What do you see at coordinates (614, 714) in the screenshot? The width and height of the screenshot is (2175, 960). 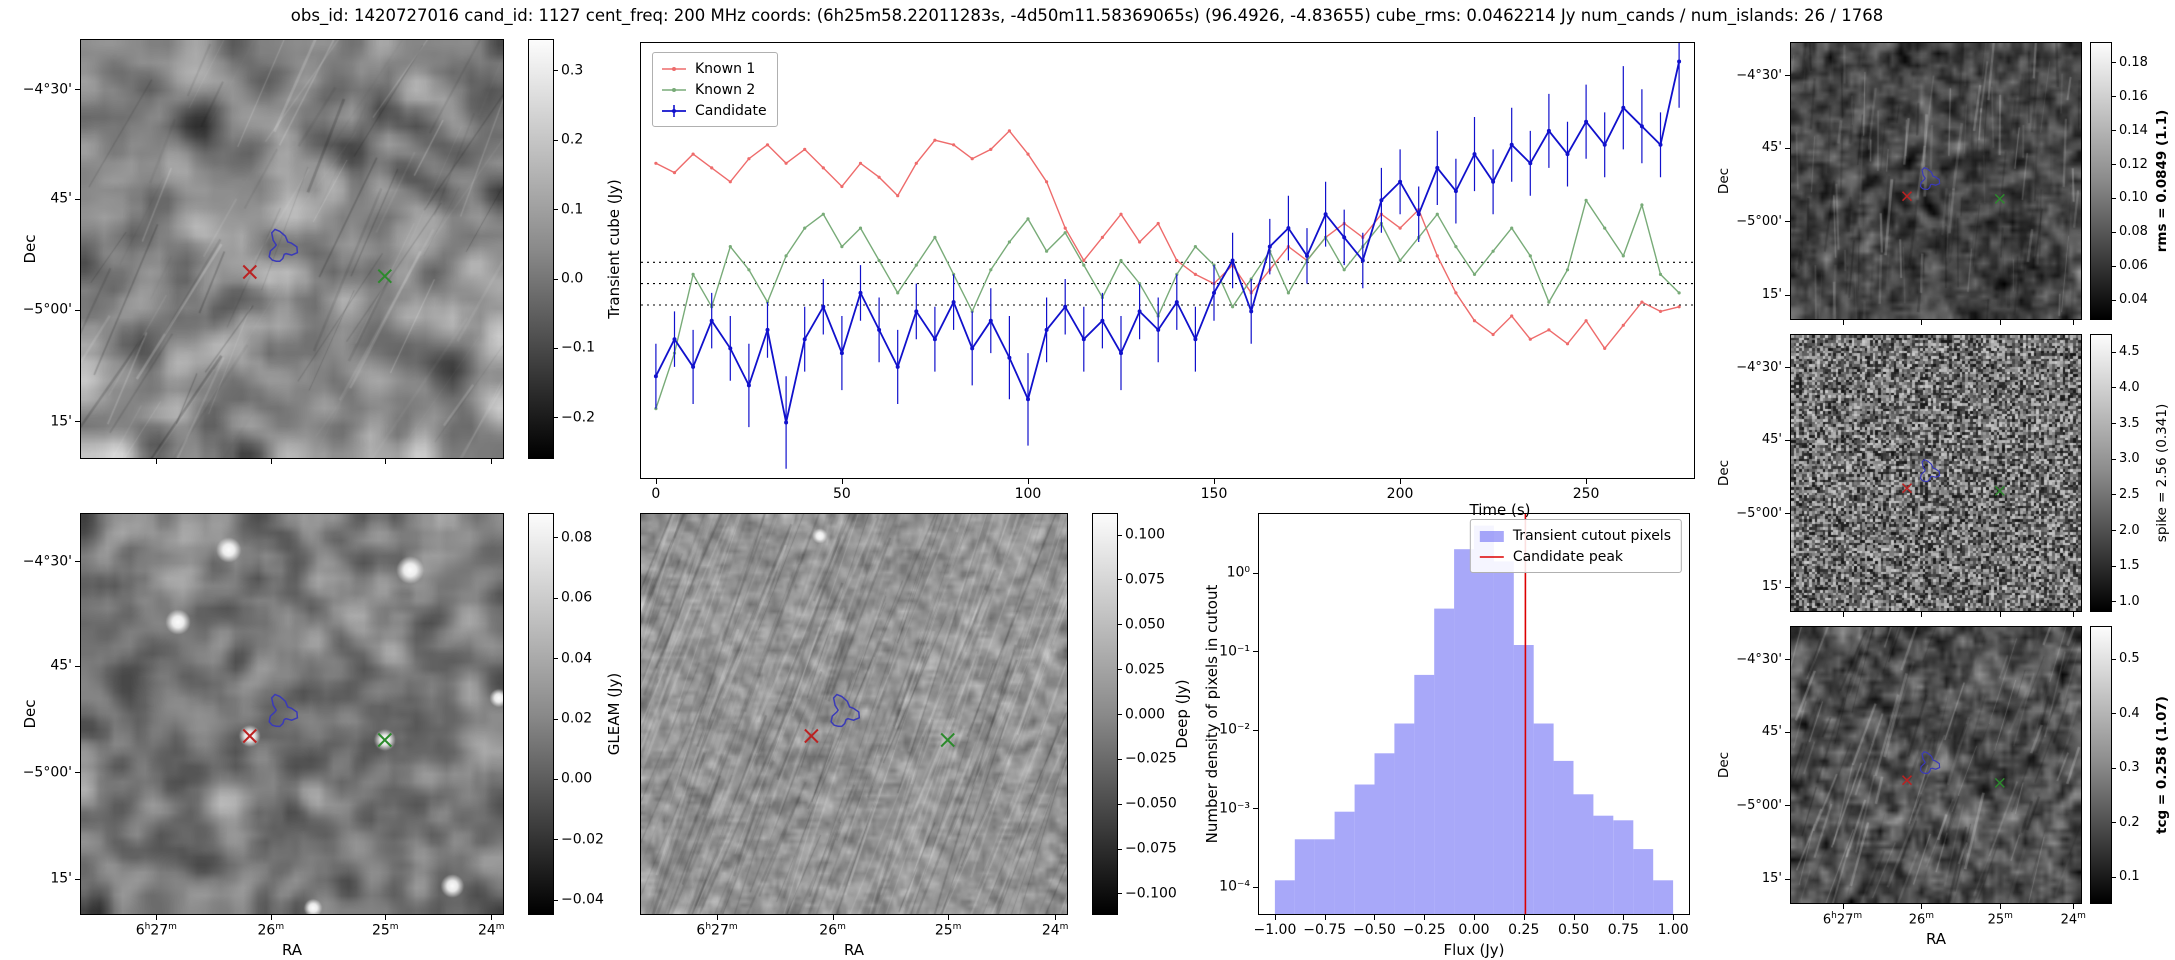 I see `gleam-colorbar-label: GLEAM (Jy)` at bounding box center [614, 714].